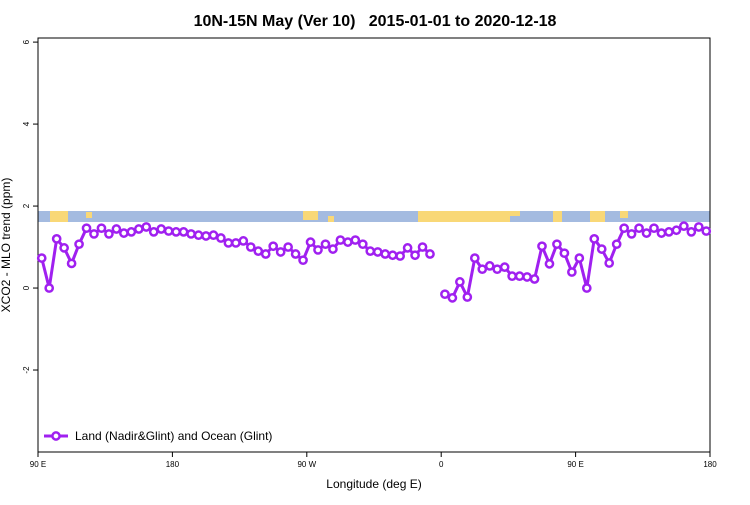 The height and width of the screenshot is (505, 750). I want to click on y-tick-label: 2, so click(26, 205).